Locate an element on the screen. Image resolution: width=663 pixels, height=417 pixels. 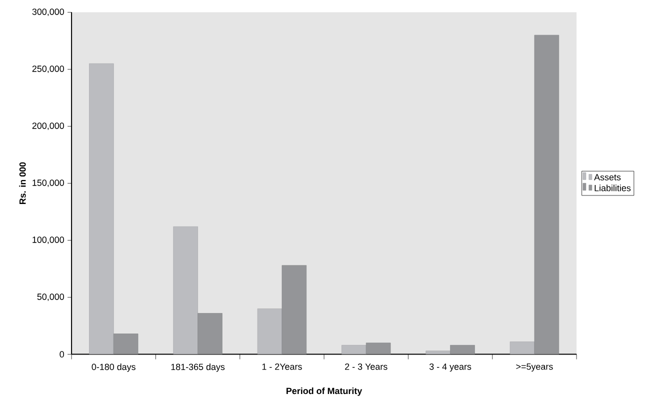
y-tick-label: 150,000 is located at coordinates (48, 183).